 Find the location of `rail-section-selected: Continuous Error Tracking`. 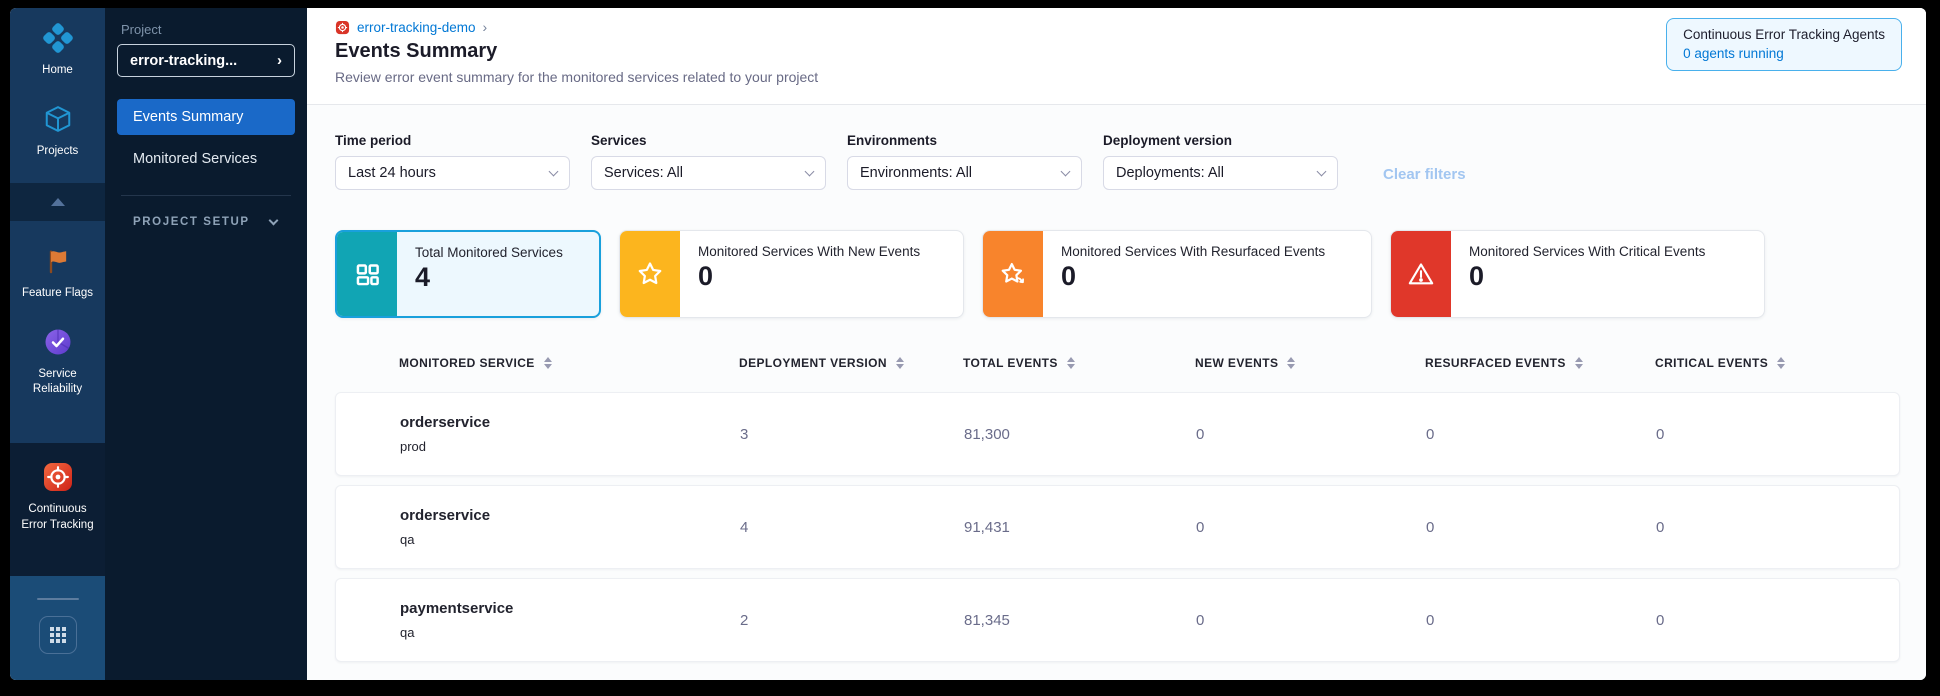

rail-section-selected: Continuous Error Tracking is located at coordinates (57, 509).